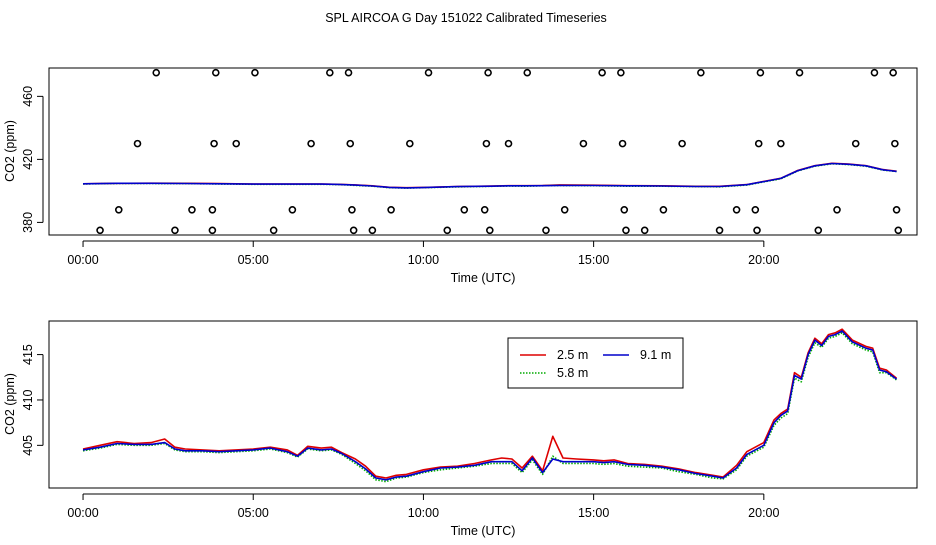 This screenshot has height=545, width=936. What do you see at coordinates (572, 355) in the screenshot?
I see `legend-label-2.5m: 2.5 m` at bounding box center [572, 355].